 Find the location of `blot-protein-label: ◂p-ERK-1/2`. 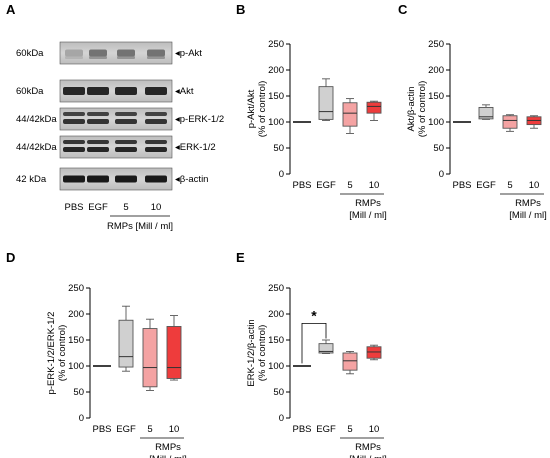

blot-protein-label: ◂p-ERK-1/2 is located at coordinates (199, 119).